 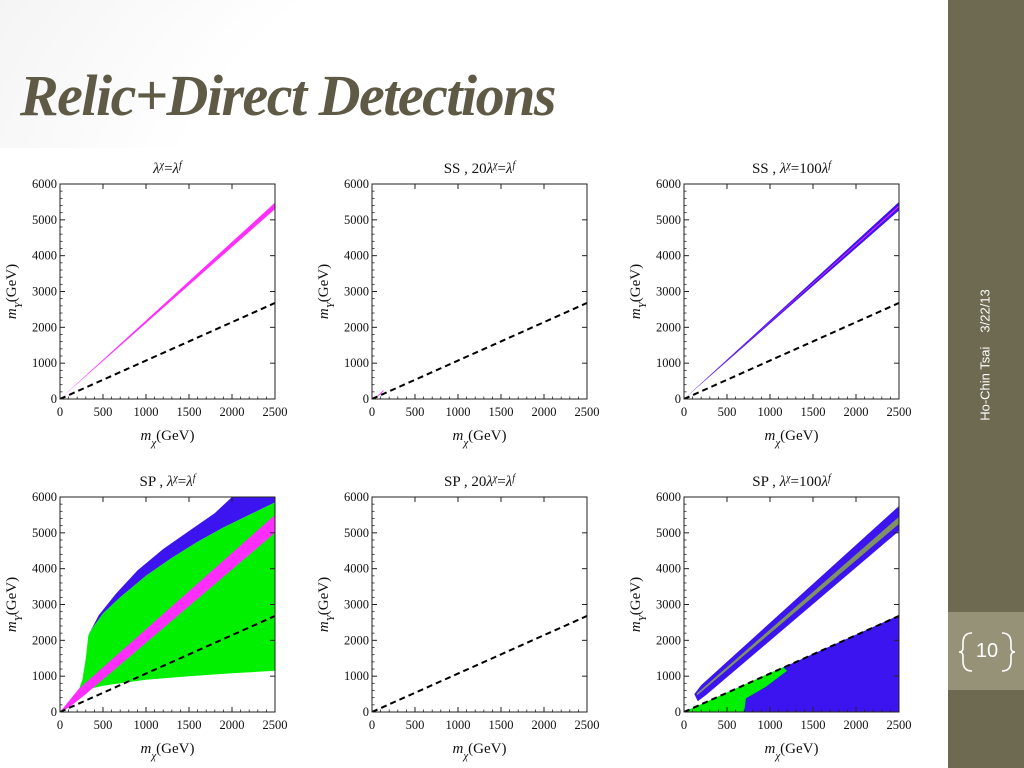 What do you see at coordinates (480, 482) in the screenshot?
I see `plot-title: SP , 20λχ=λf` at bounding box center [480, 482].